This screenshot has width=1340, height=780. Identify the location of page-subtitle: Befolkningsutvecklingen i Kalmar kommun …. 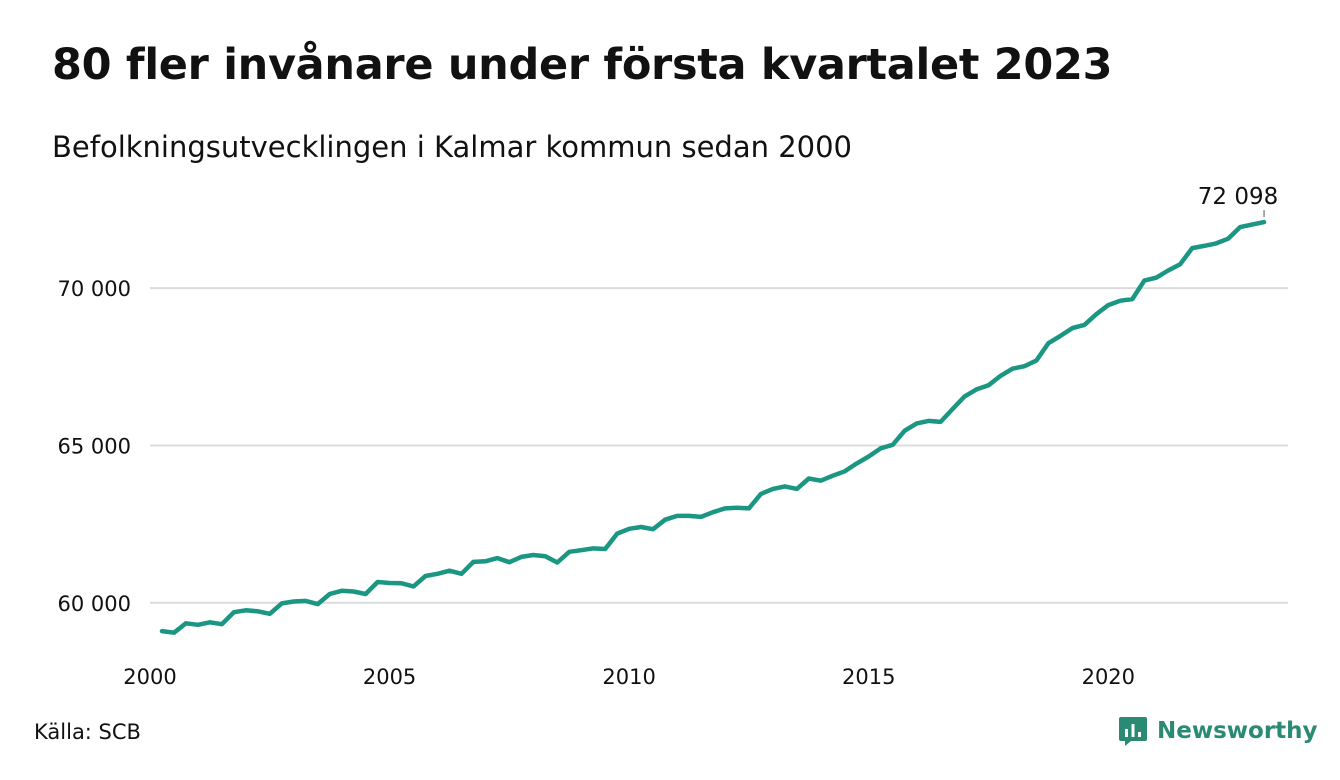
(452, 147).